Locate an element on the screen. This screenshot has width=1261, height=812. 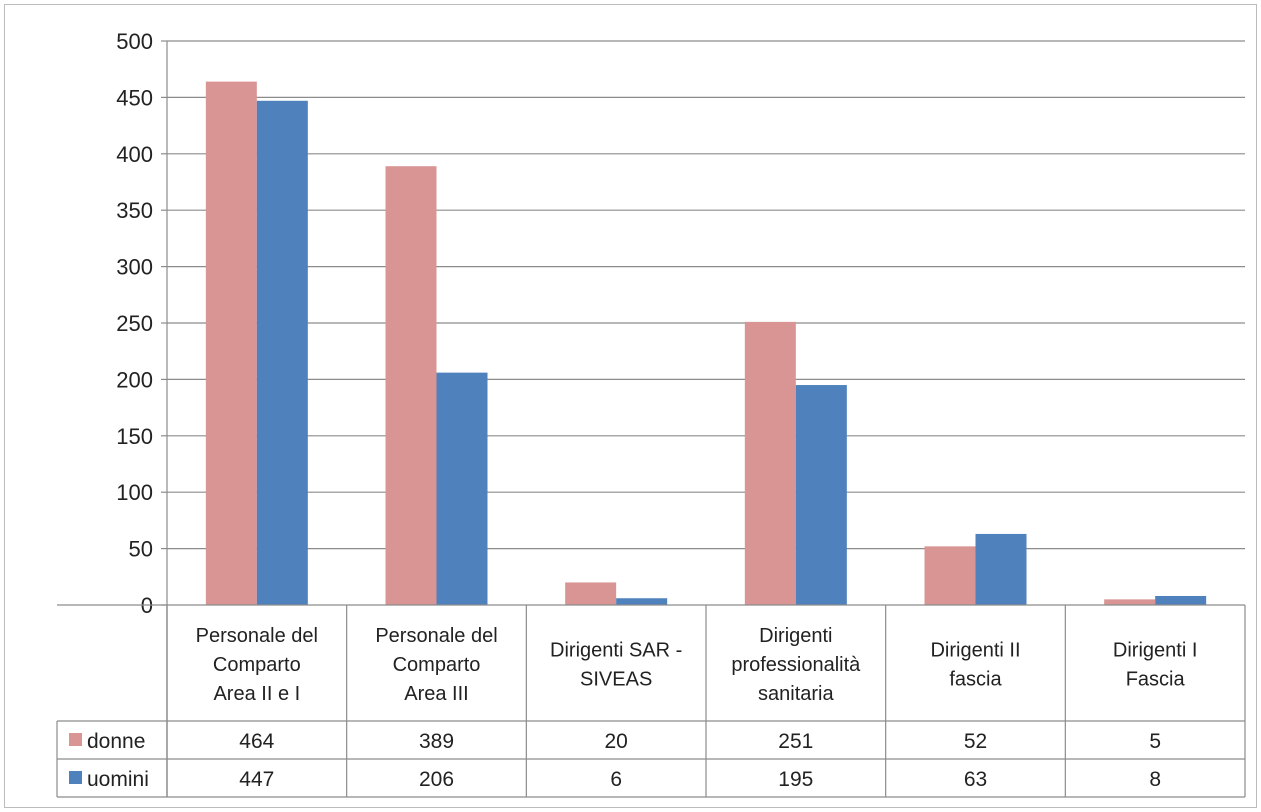
category-label: Area III is located at coordinates (436, 694).